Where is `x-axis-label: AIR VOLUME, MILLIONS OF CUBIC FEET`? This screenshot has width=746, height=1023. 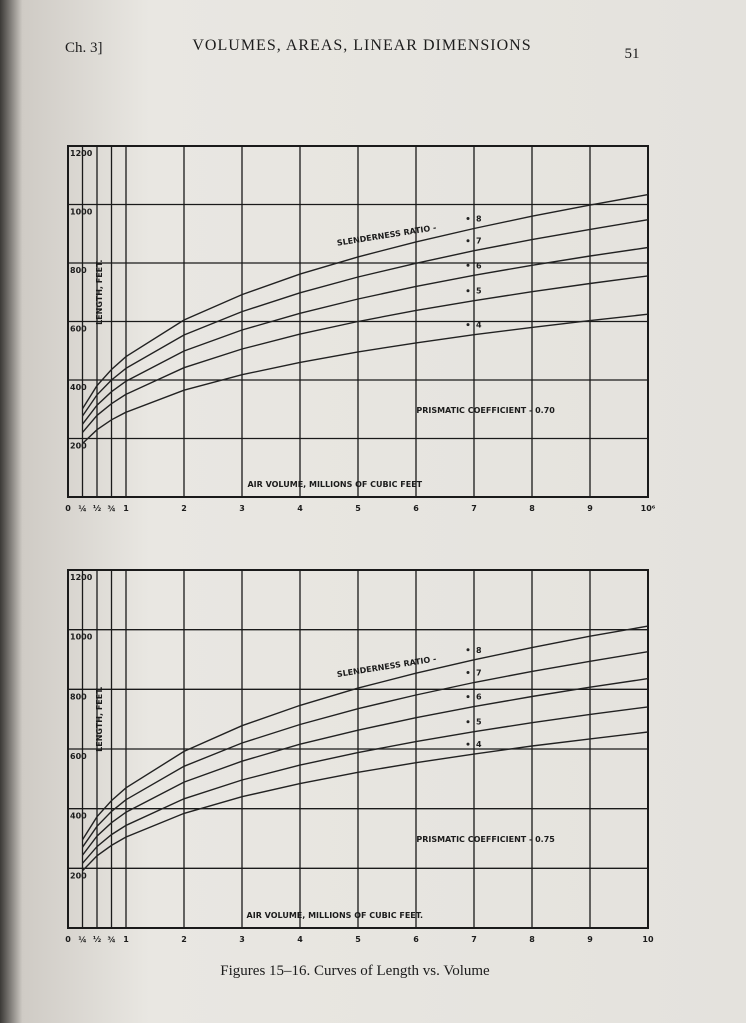 x-axis-label: AIR VOLUME, MILLIONS OF CUBIC FEET is located at coordinates (334, 484).